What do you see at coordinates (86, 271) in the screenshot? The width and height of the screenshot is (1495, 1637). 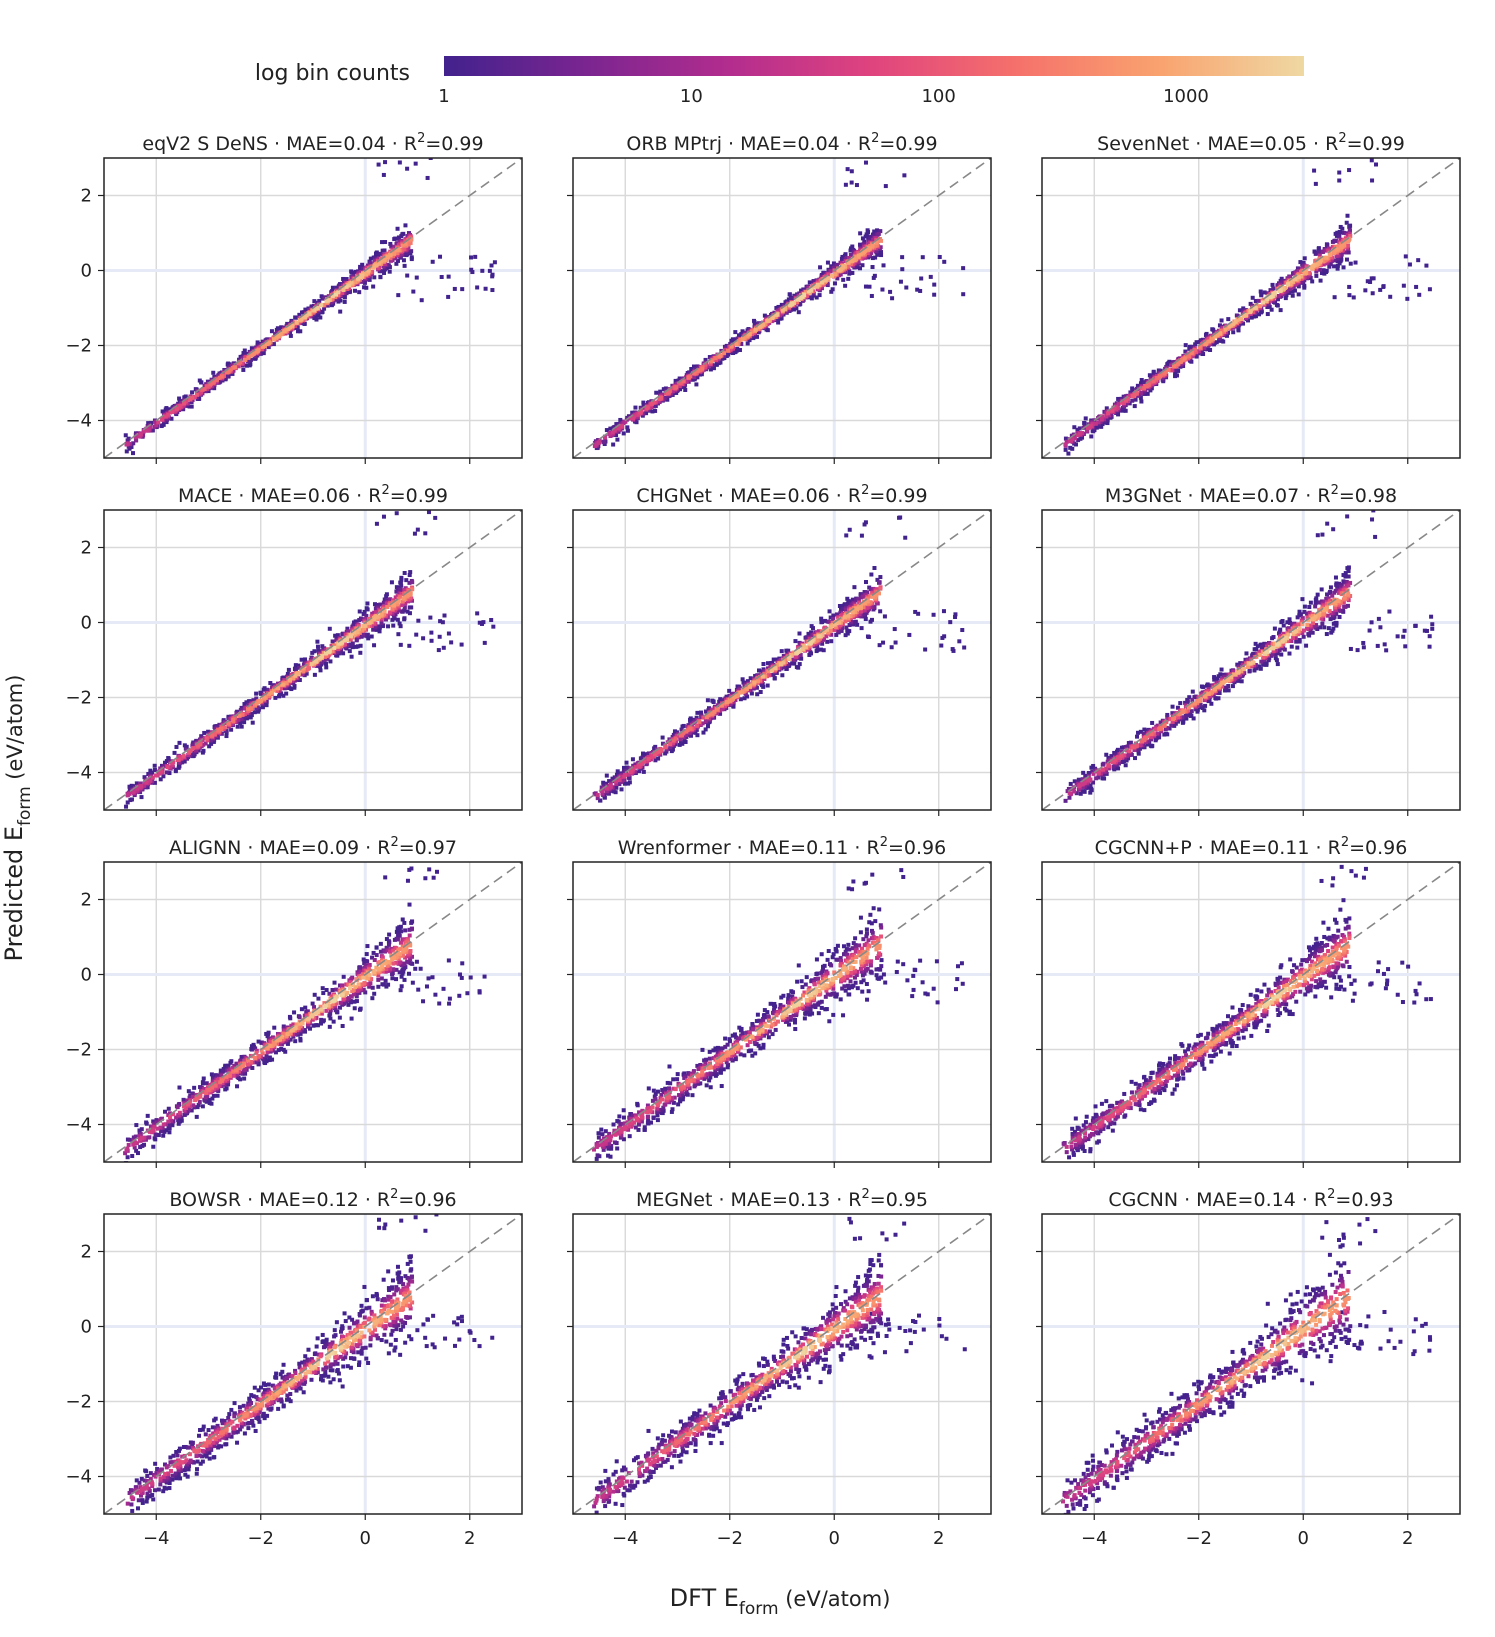 I see `y-tick-label: 0` at bounding box center [86, 271].